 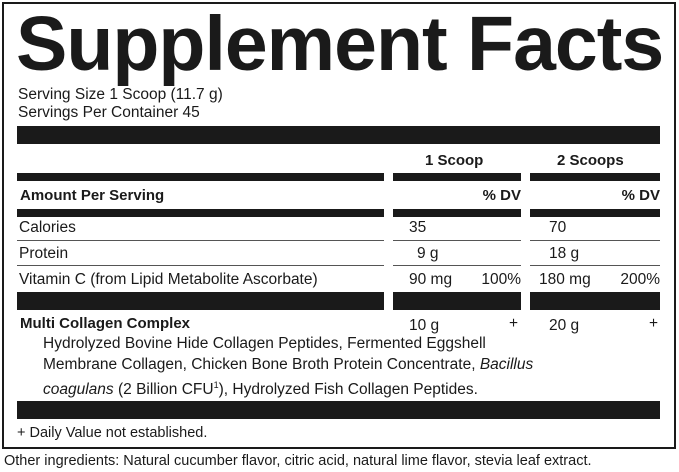 I want to click on amount-2: 180 mg, so click(x=565, y=279).